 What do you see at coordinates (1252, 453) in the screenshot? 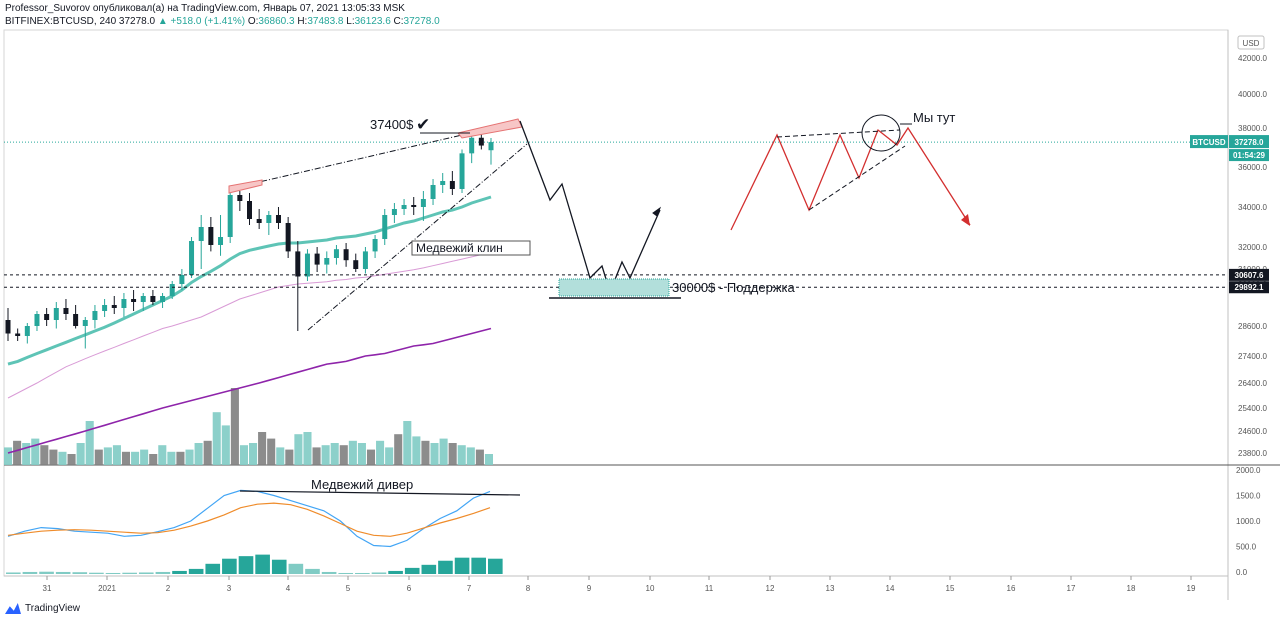
I see `price-tick-label: 23800.0` at bounding box center [1252, 453].